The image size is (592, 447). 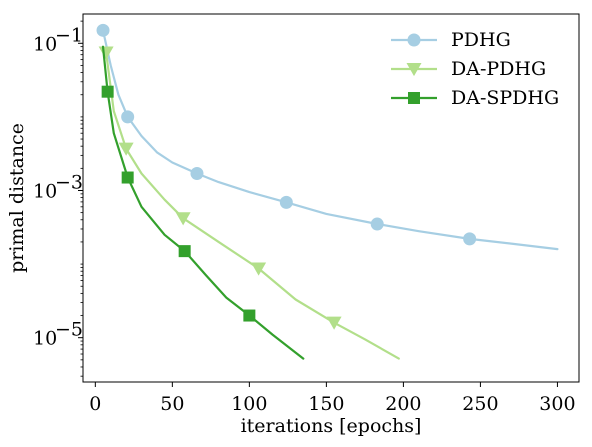 What do you see at coordinates (403, 404) in the screenshot?
I see `x-tick-label: 200` at bounding box center [403, 404].